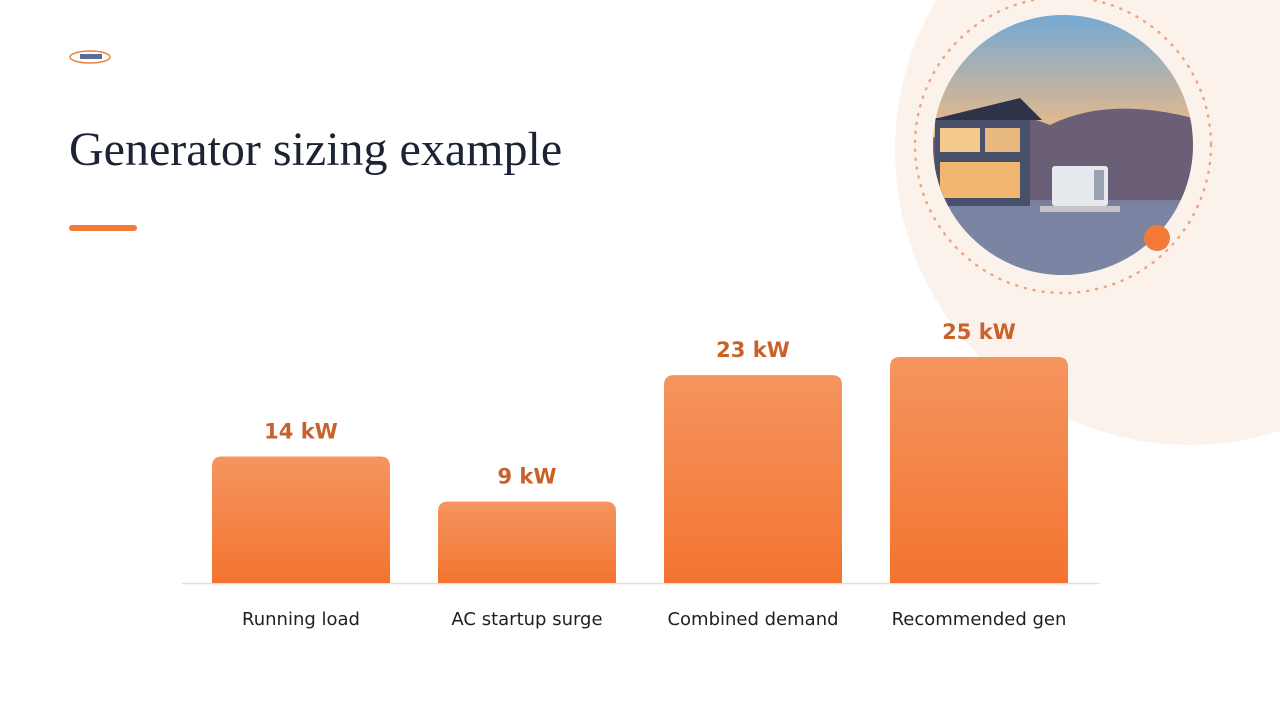 The image size is (1280, 720). I want to click on accent-dot, so click(1157, 238).